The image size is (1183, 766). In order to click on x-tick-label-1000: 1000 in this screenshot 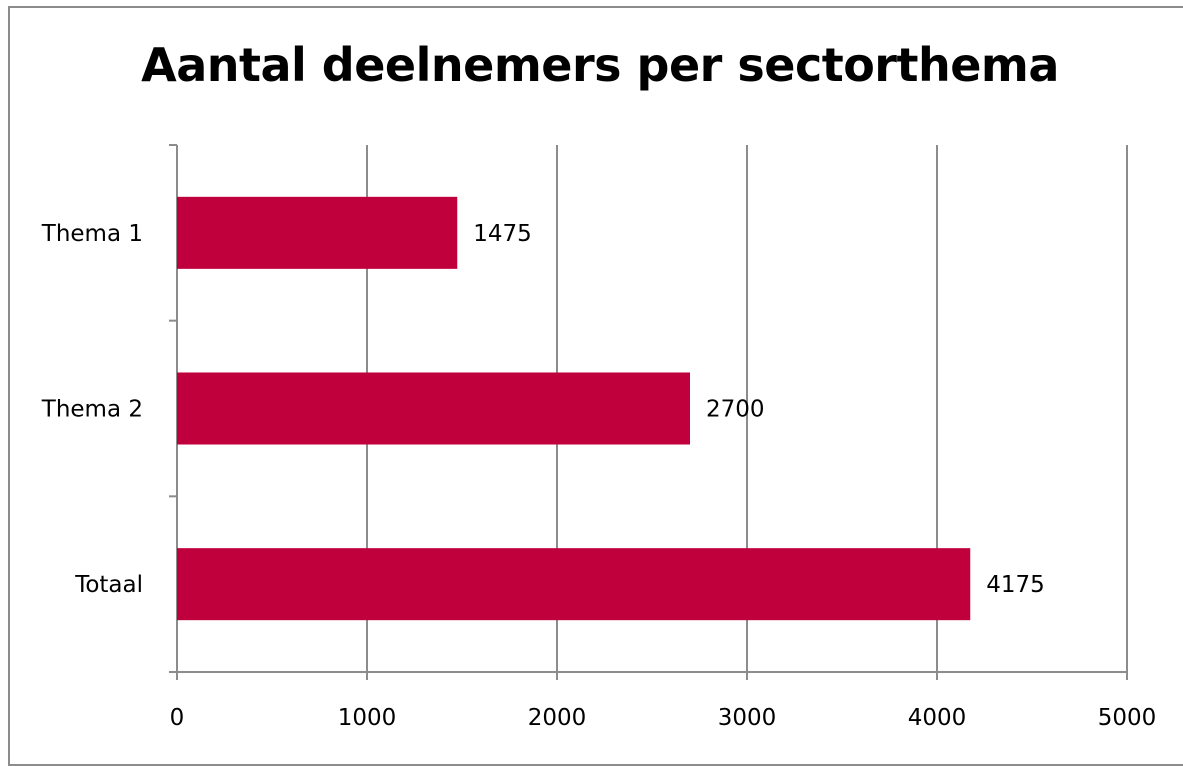, I will do `click(367, 718)`.